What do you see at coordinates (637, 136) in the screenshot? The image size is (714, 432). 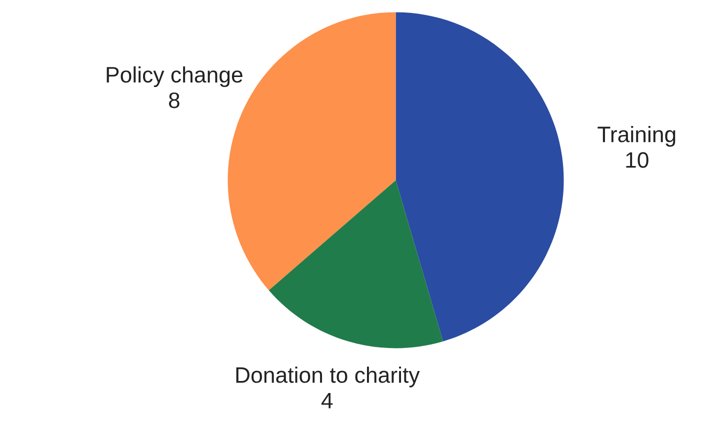 I see `slice-label: Training` at bounding box center [637, 136].